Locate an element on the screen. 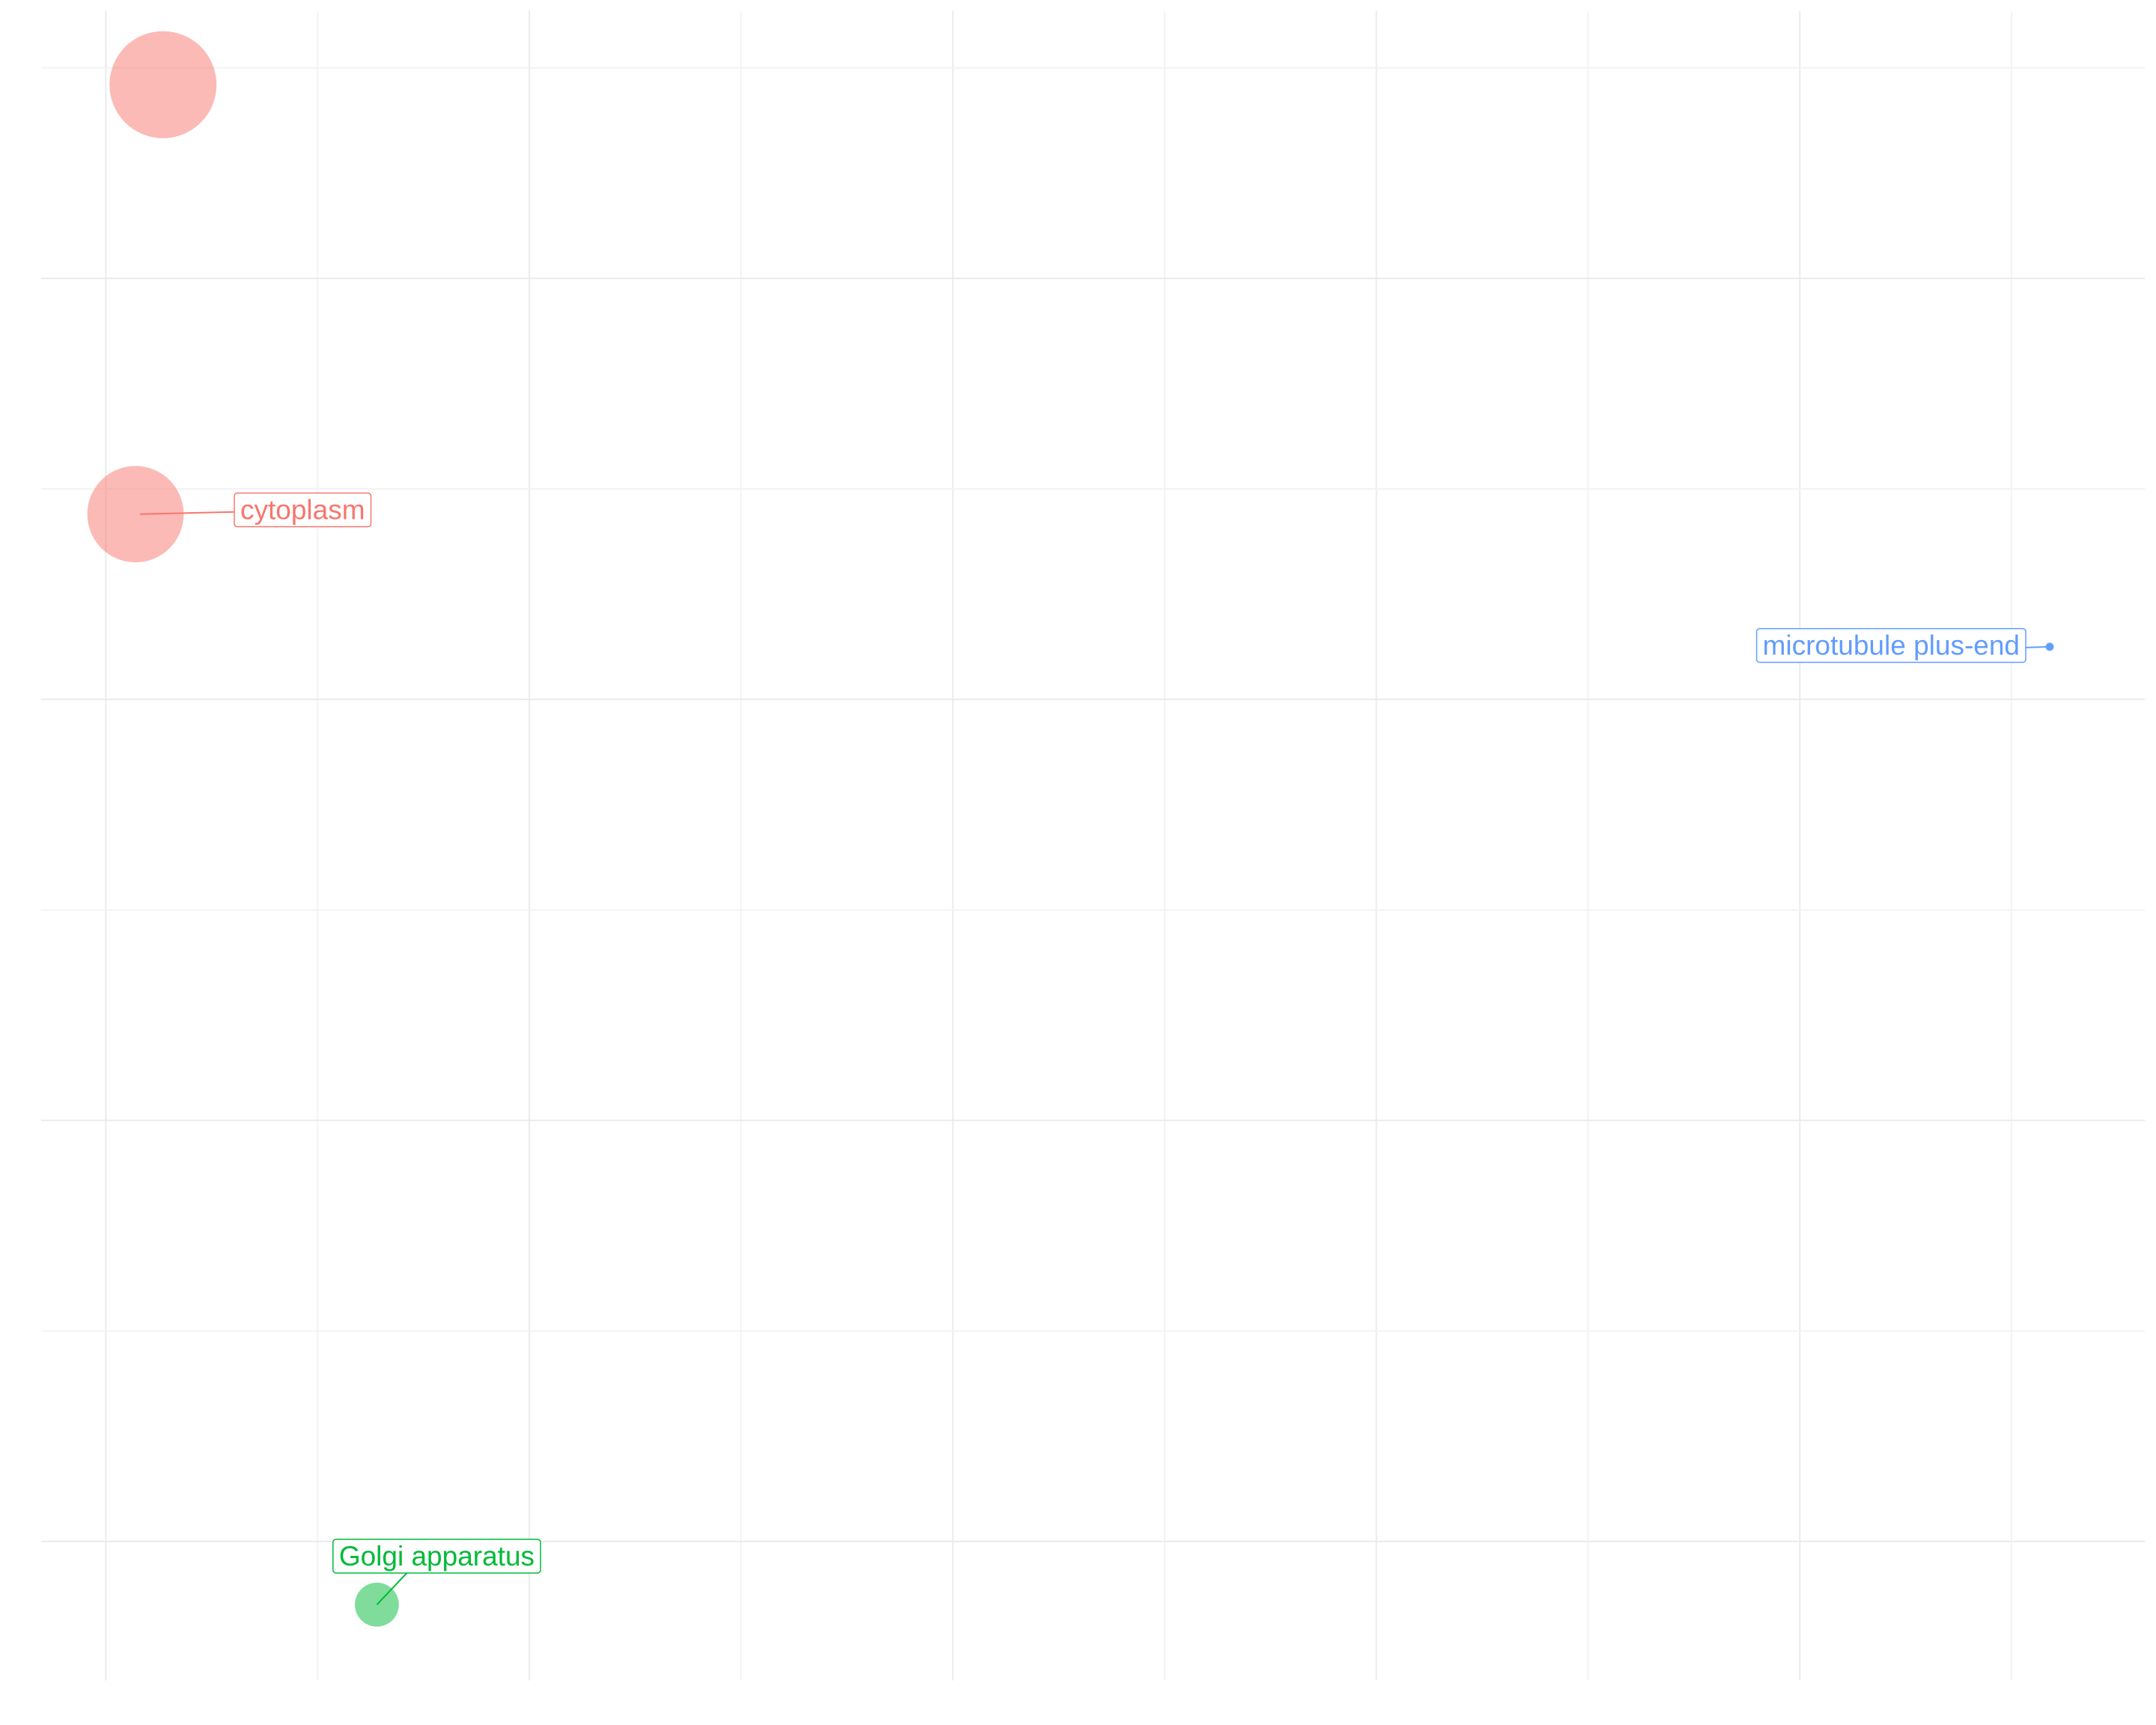 The width and height of the screenshot is (2156, 1725). point-label-text: Golgi apparatus is located at coordinates (437, 1556).